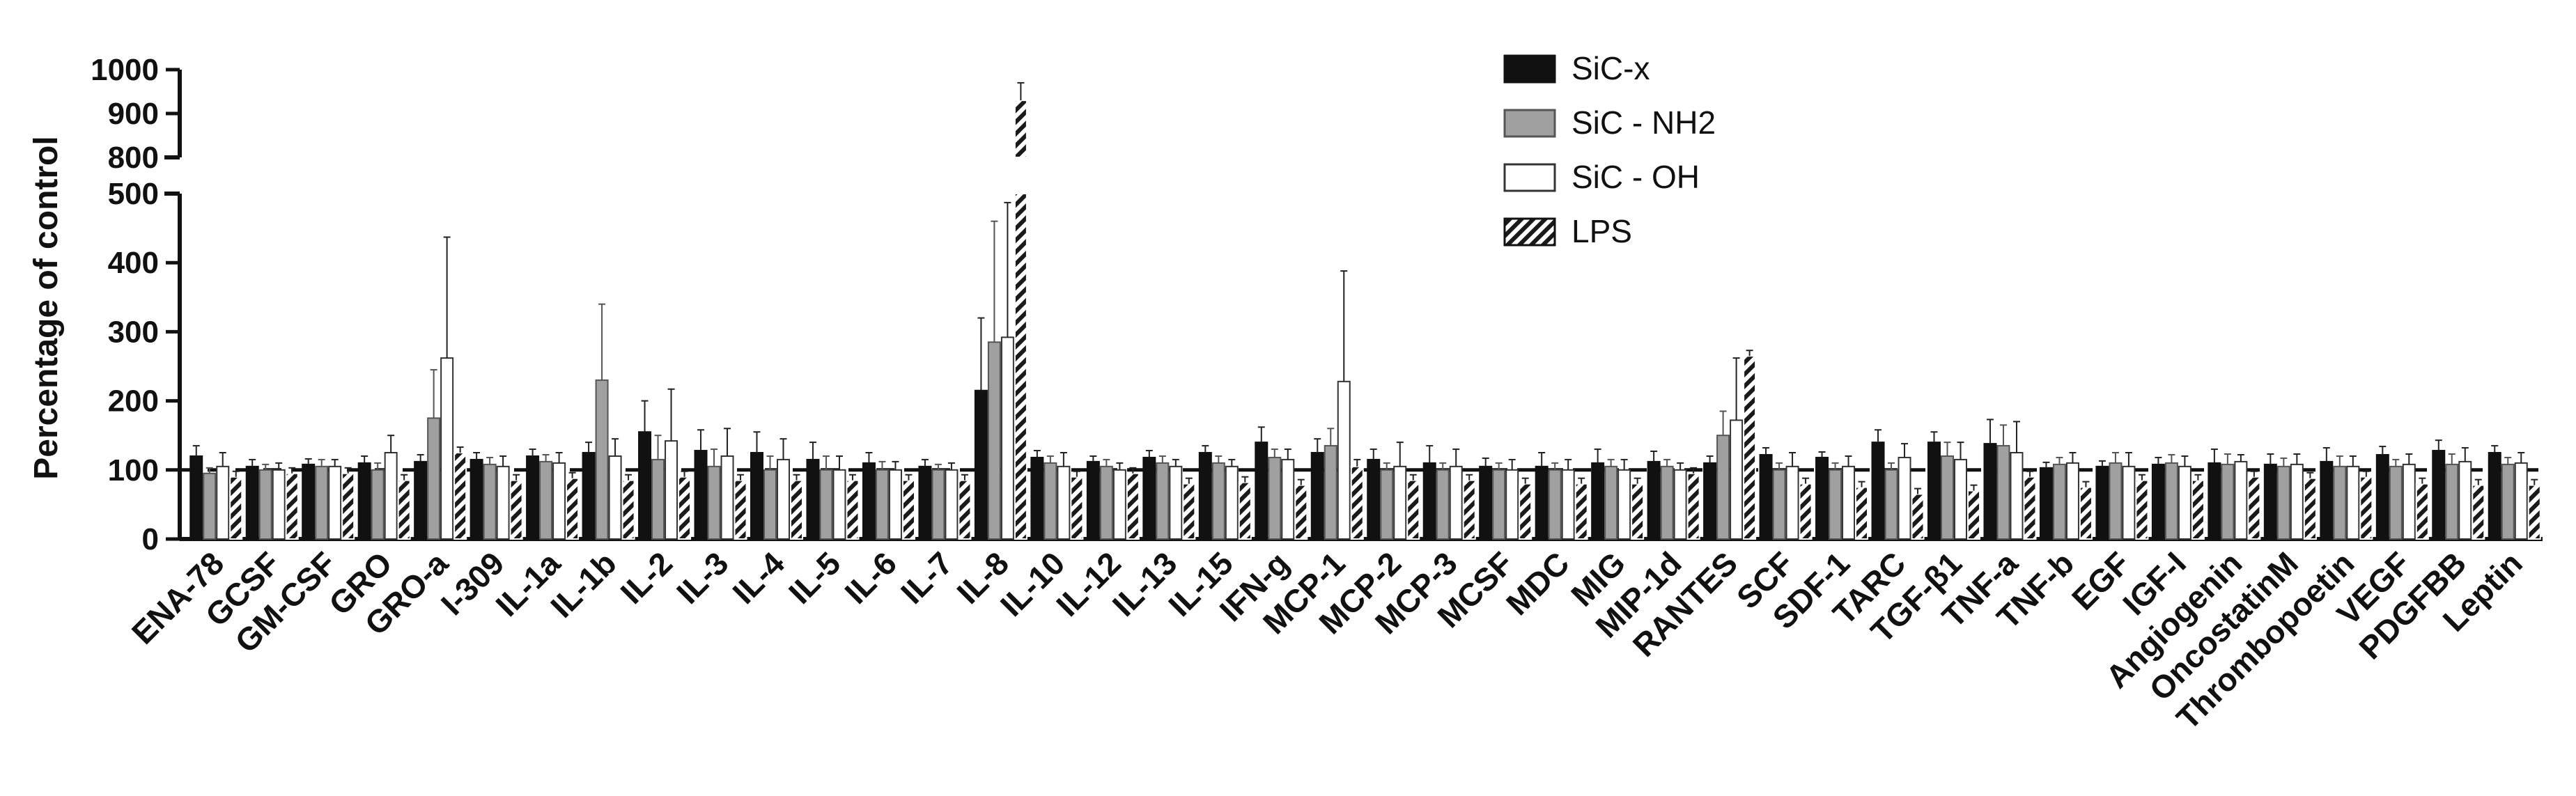 This screenshot has height=796, width=2576. I want to click on y-tick-label: 900, so click(133, 114).